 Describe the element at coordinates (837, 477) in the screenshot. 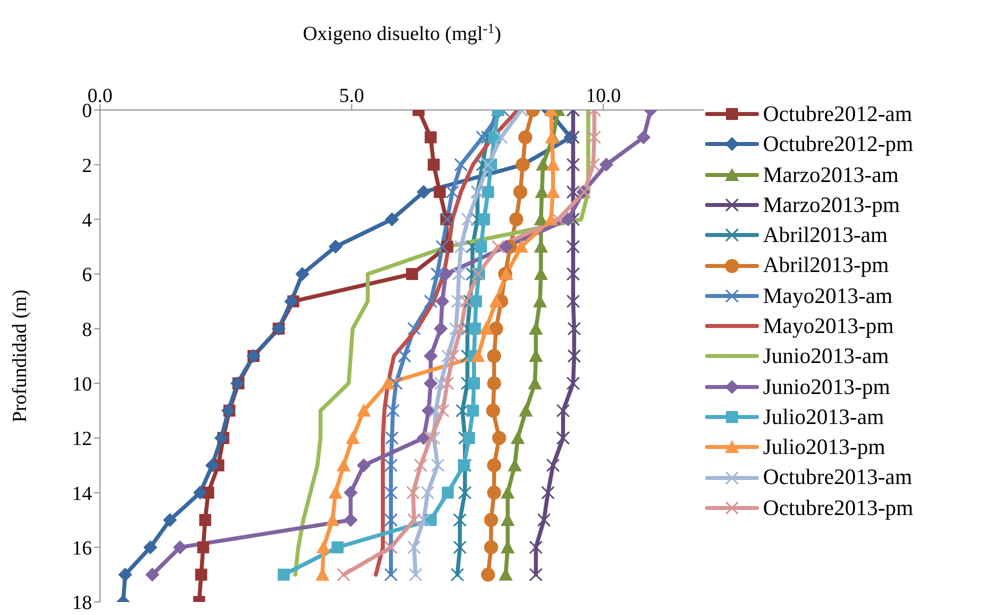

I see `legend-label: Octubre2013-am` at that location.